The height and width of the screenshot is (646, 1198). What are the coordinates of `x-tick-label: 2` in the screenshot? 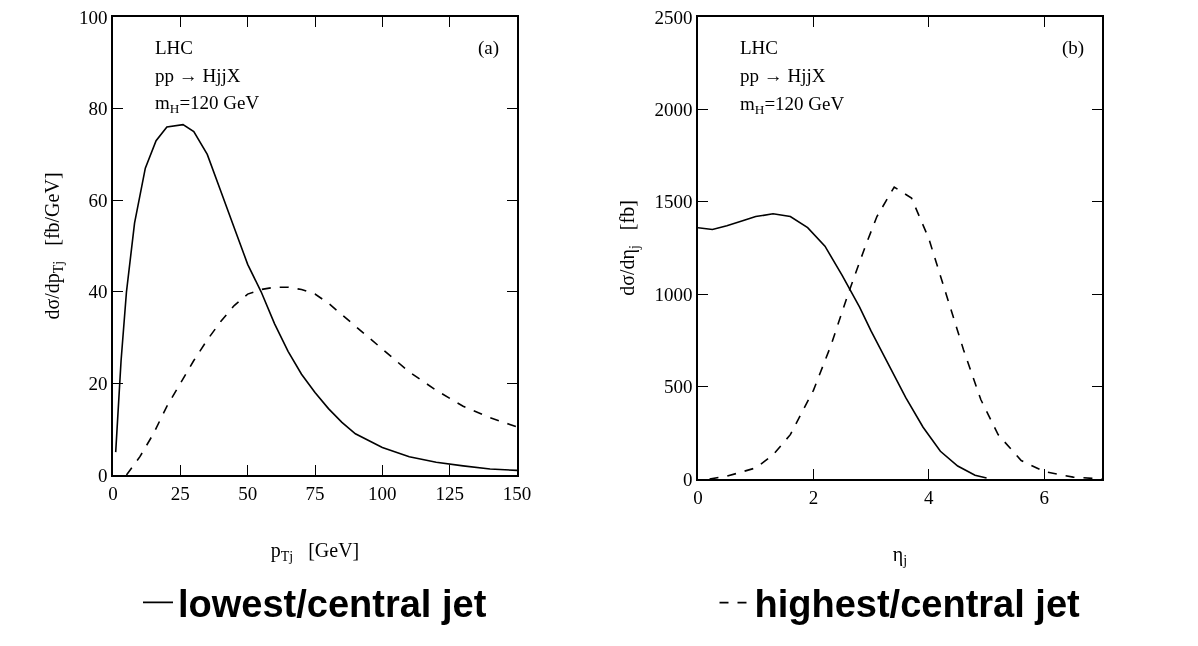 It's located at (813, 497).